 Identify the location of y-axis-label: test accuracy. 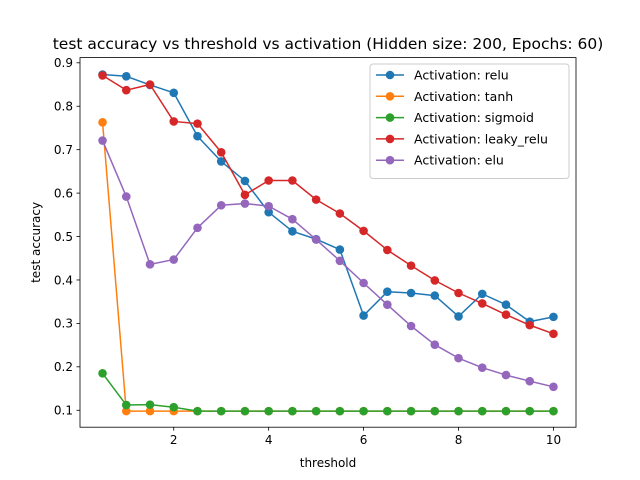
(36, 242).